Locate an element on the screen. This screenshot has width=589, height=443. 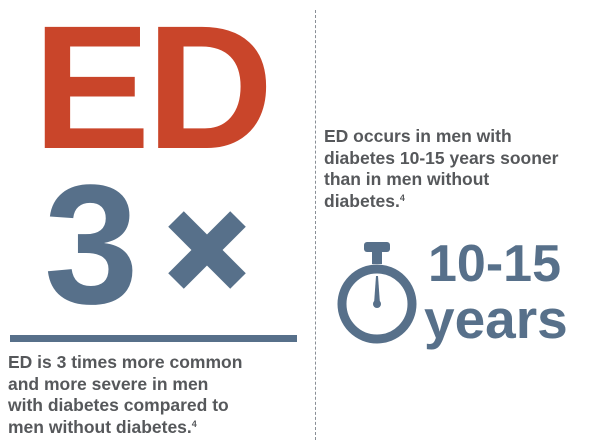
three-figure: 3 is located at coordinates (91, 245).